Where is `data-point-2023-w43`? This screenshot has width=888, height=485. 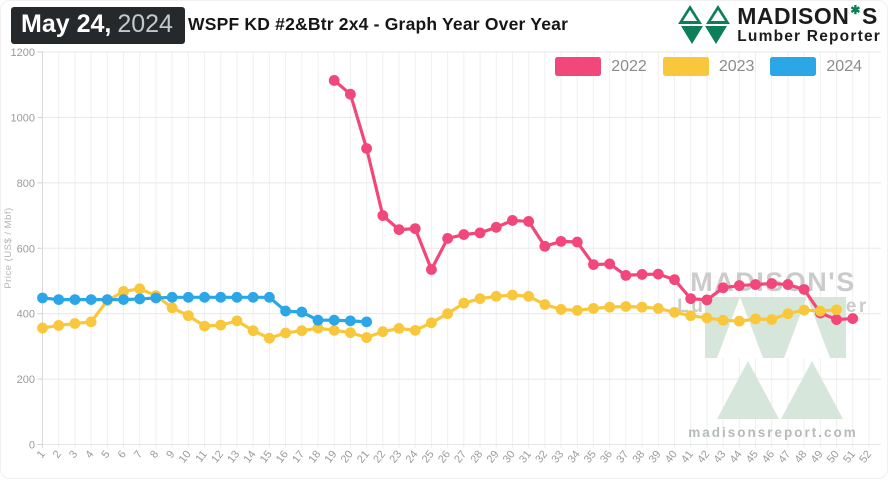
data-point-2023-w43 is located at coordinates (723, 320).